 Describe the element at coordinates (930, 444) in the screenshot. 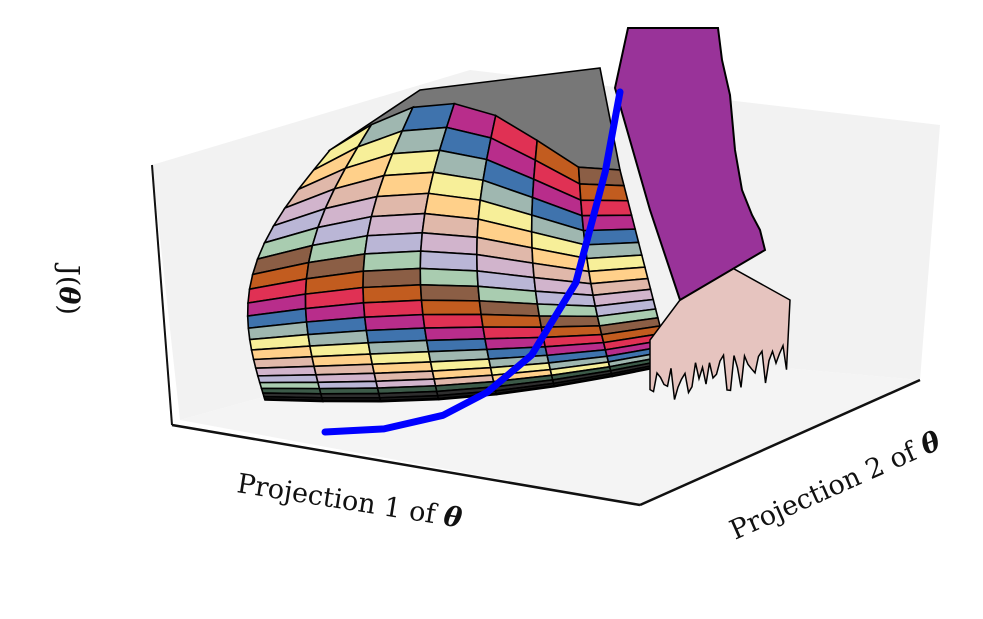

I see `y-axis-theta: θ` at that location.